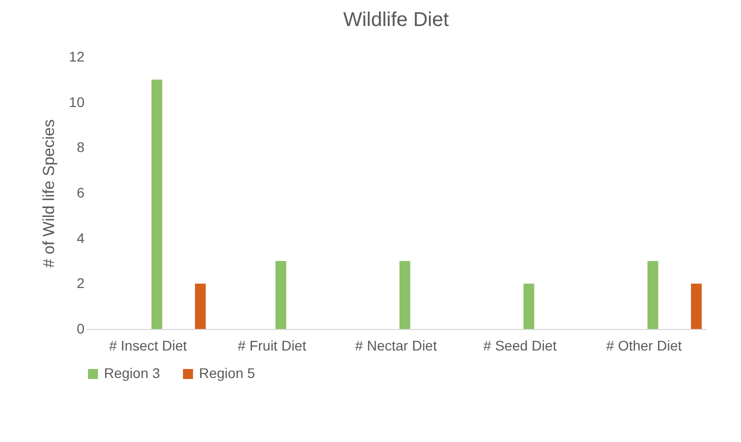  I want to click on x-tick-label: # Insect Diet, so click(148, 346).